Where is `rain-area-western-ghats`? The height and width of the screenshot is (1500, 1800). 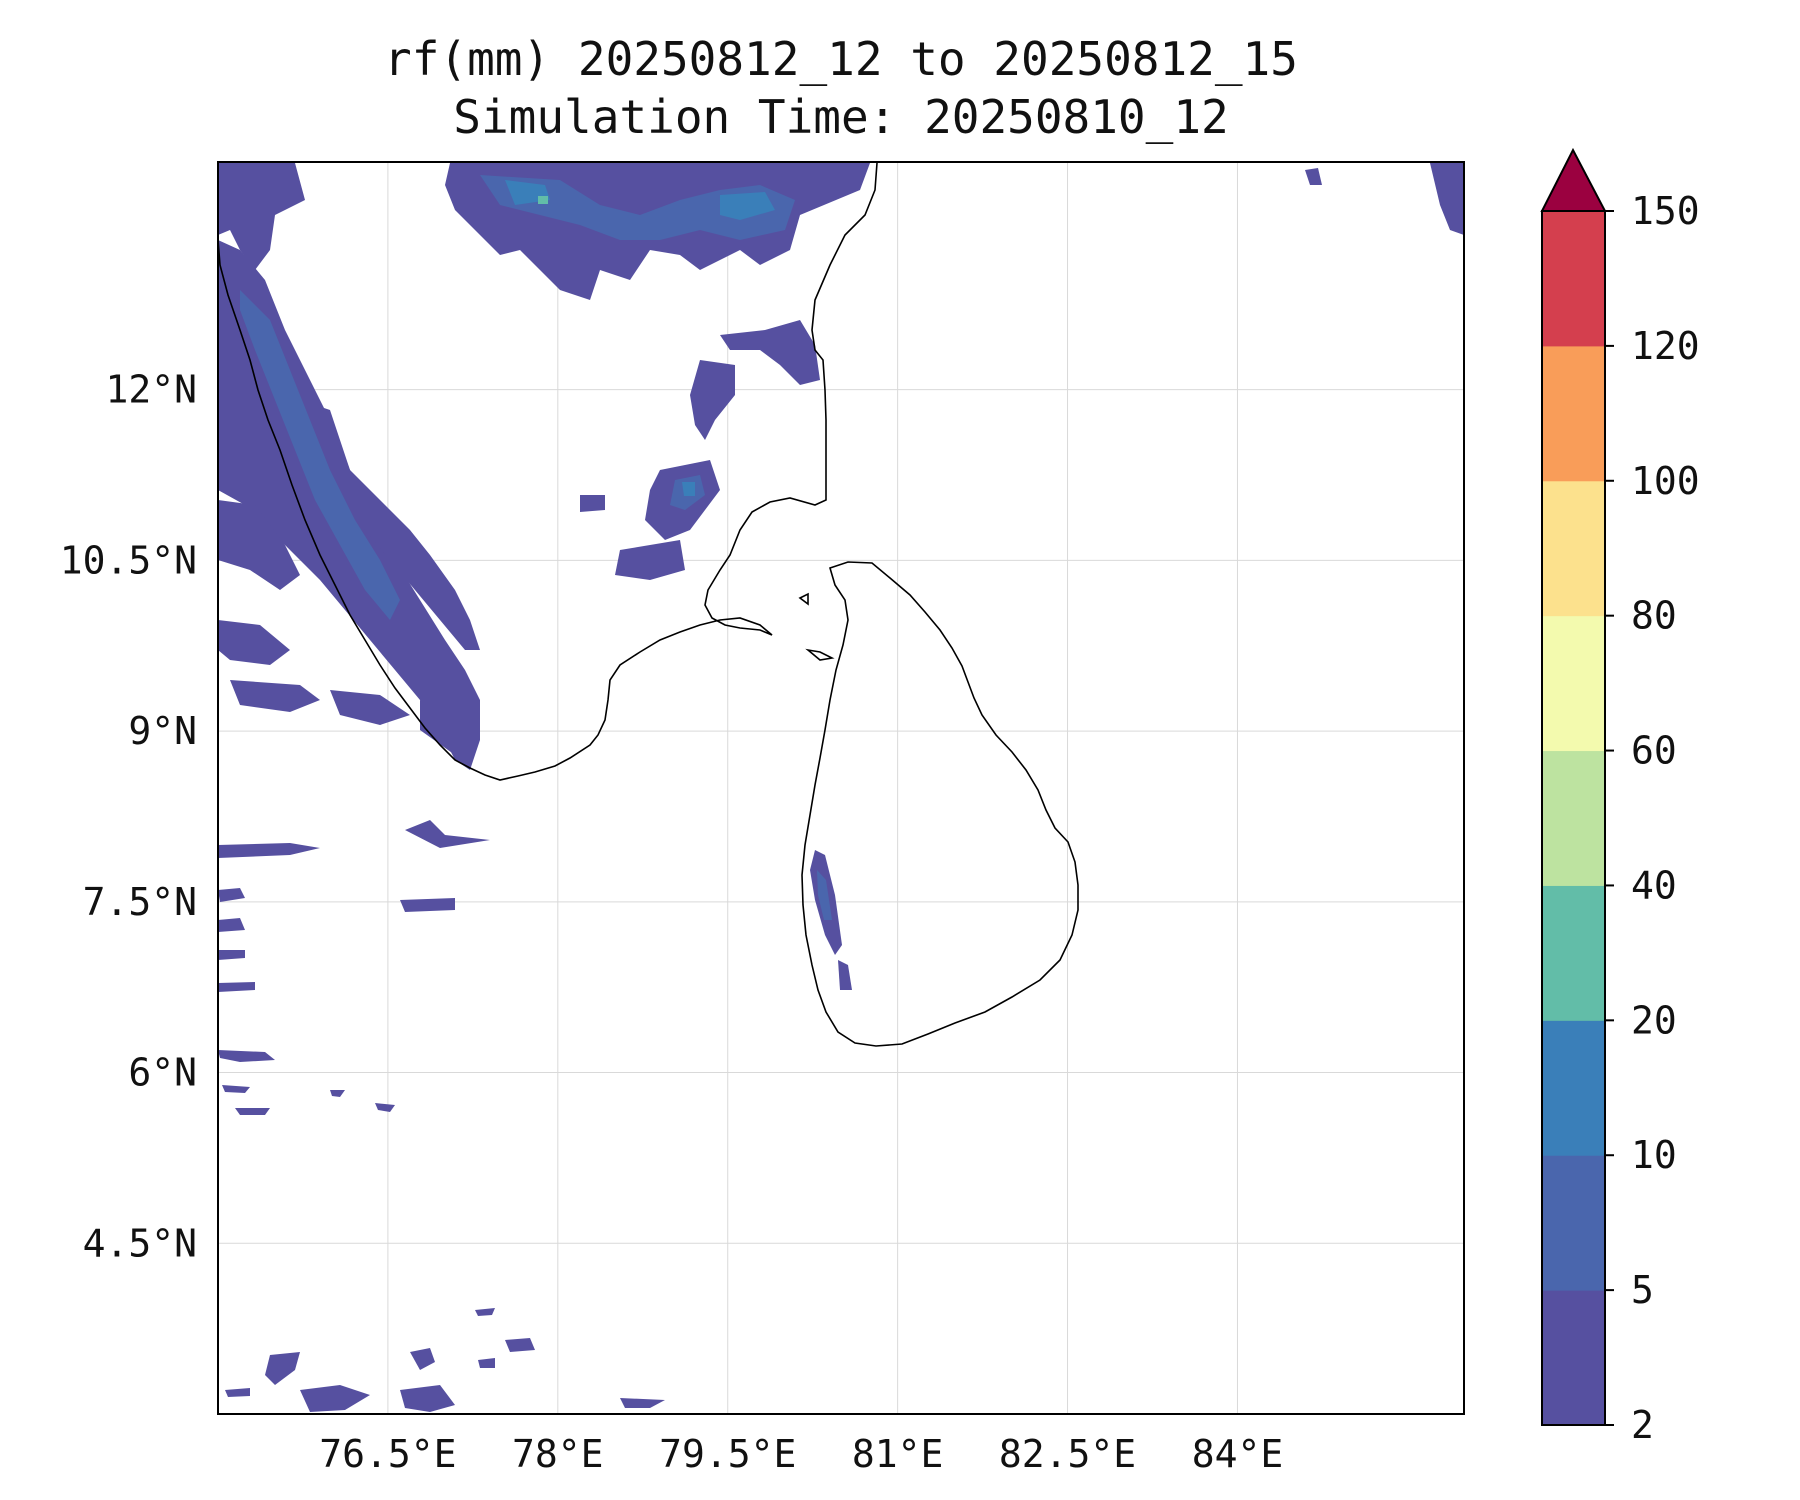 rain-area-western-ghats is located at coordinates (390, 525).